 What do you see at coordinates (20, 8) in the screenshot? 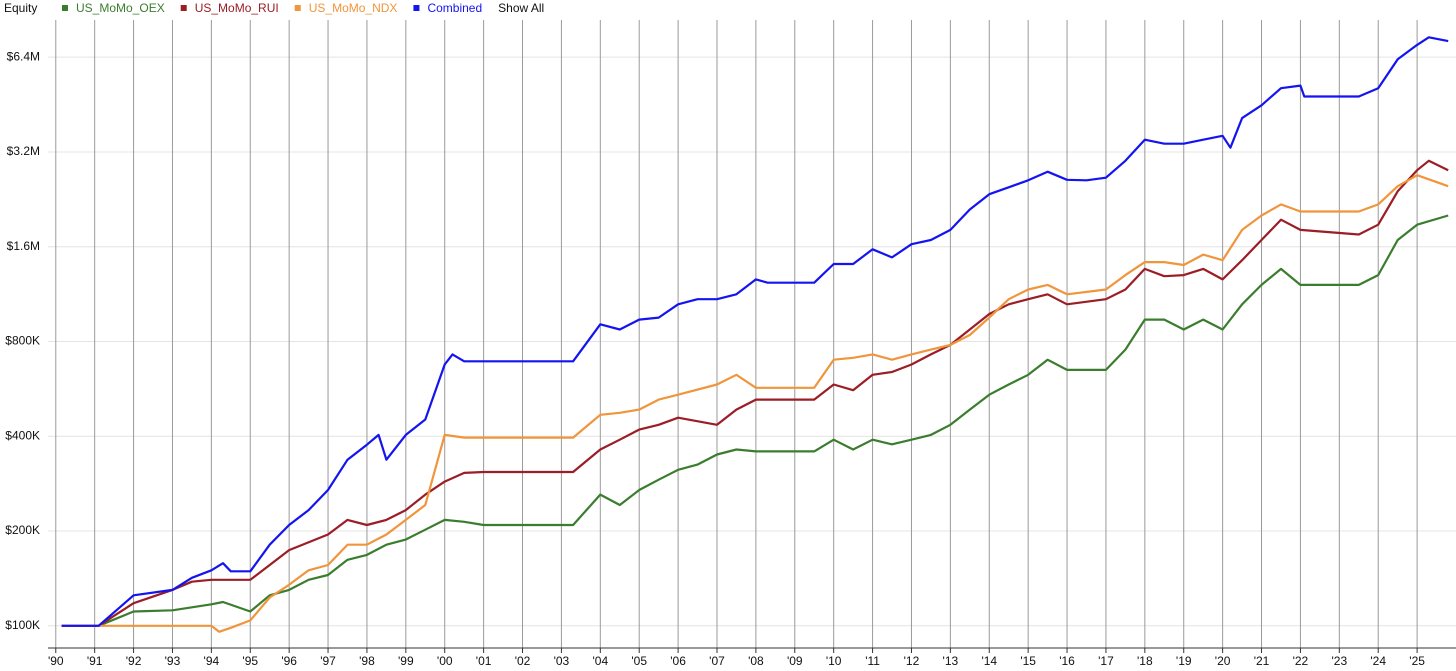
I see `chart-title: Equity` at bounding box center [20, 8].